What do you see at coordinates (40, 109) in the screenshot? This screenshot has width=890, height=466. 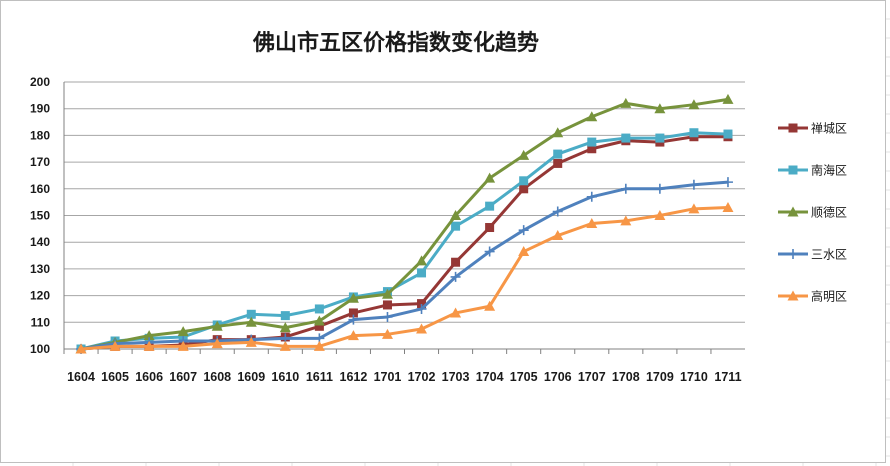 I see `y-tick-label: 190` at bounding box center [40, 109].